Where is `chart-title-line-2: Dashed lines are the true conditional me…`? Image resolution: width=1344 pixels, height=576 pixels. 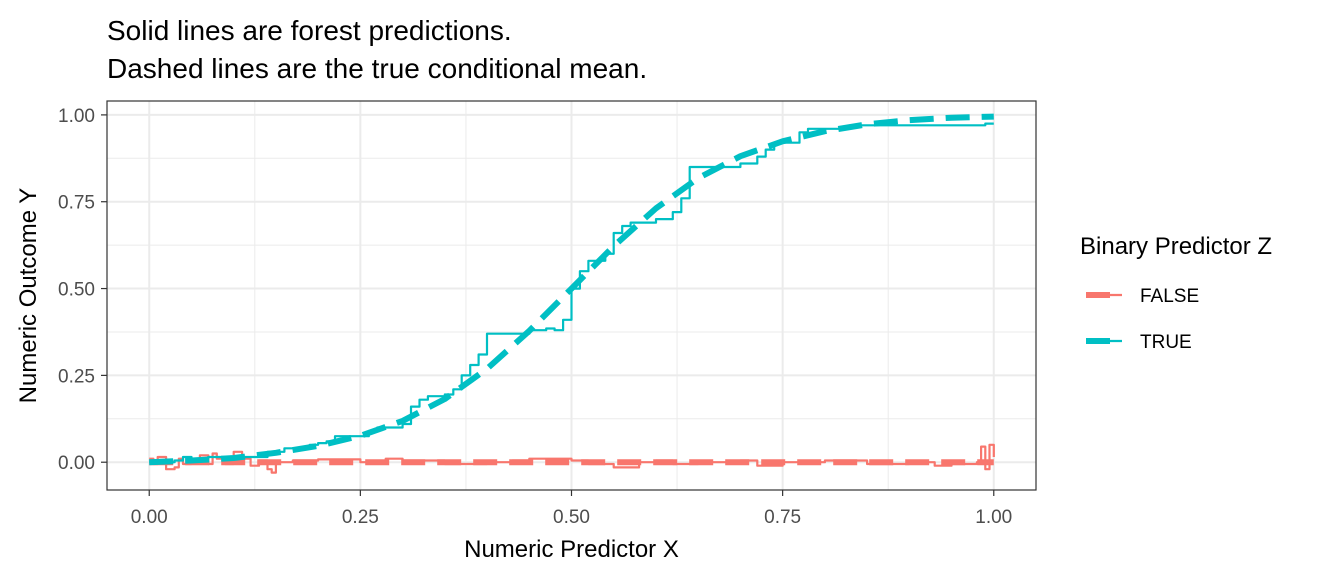 chart-title-line-2: Dashed lines are the true conditional me… is located at coordinates (377, 68).